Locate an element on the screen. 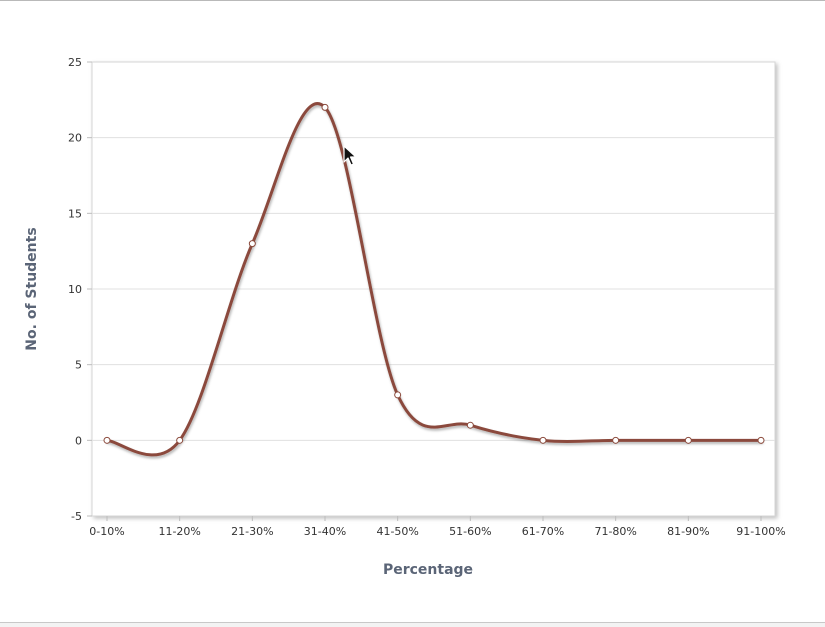 The image size is (825, 627). x-tick-label: 0-10% is located at coordinates (106, 531).